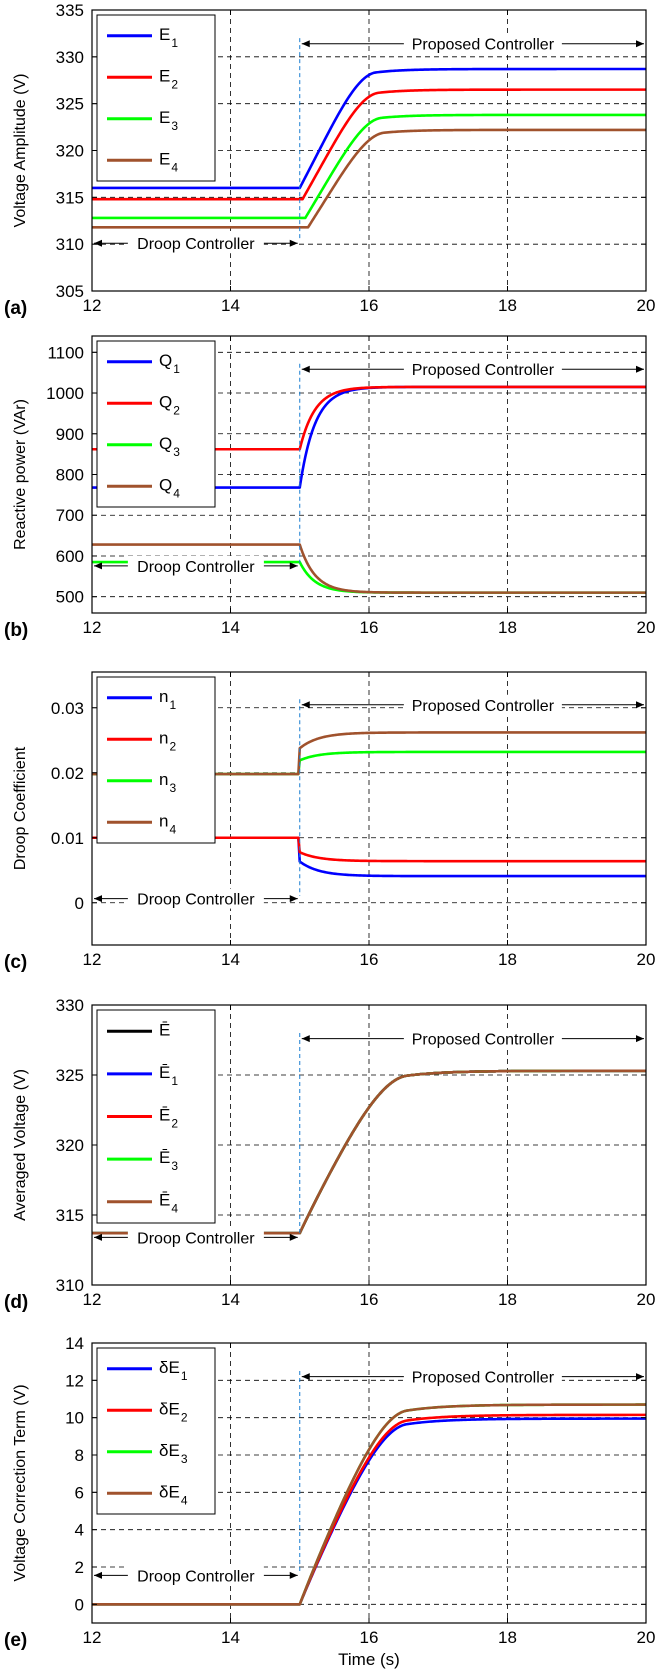 This screenshot has height=1674, width=659. What do you see at coordinates (173, 1370) in the screenshot?
I see `legend-entry: δE1` at bounding box center [173, 1370].